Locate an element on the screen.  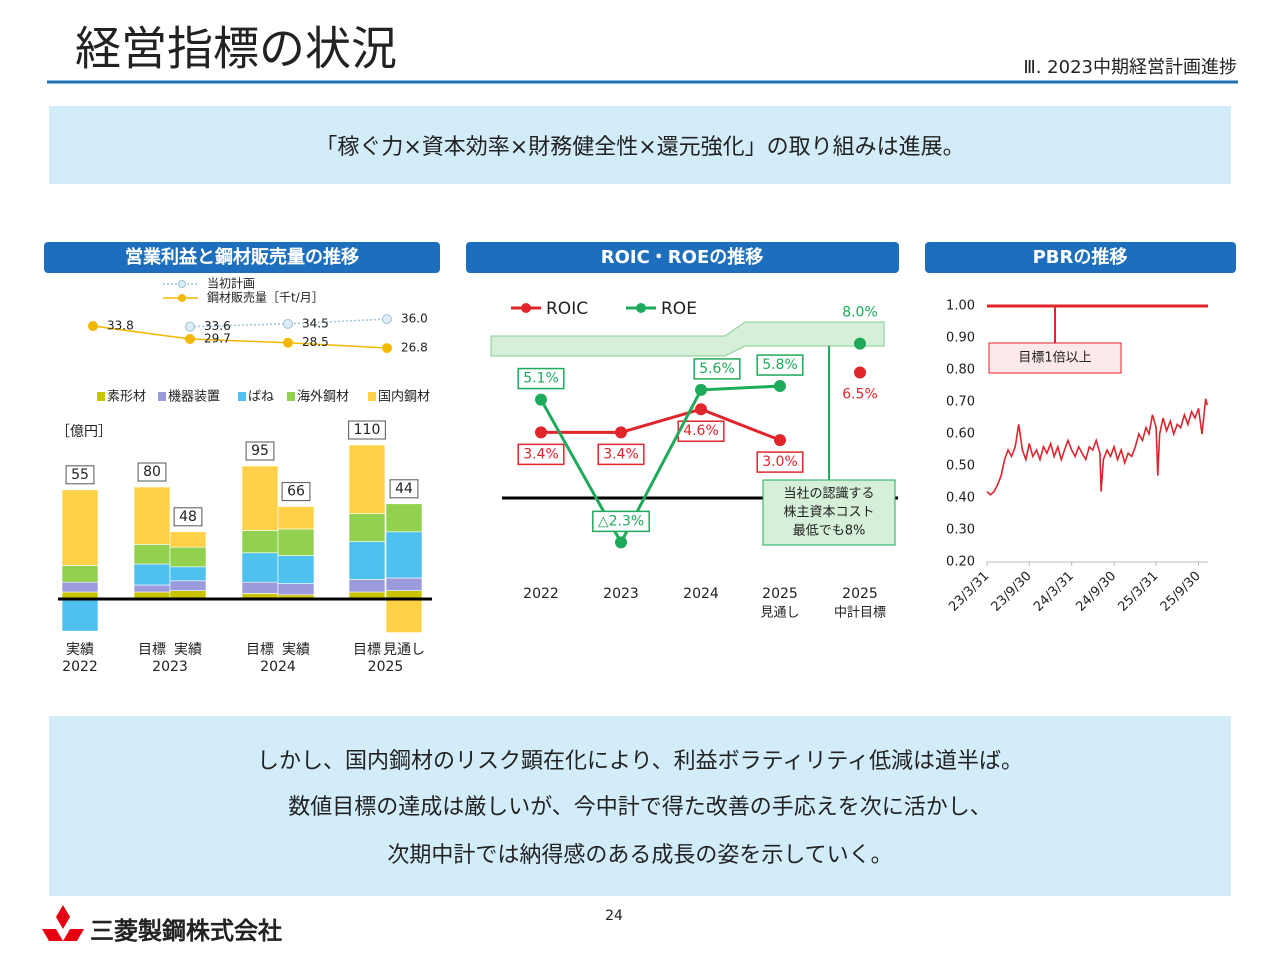
total-label: 110 is located at coordinates (367, 430).